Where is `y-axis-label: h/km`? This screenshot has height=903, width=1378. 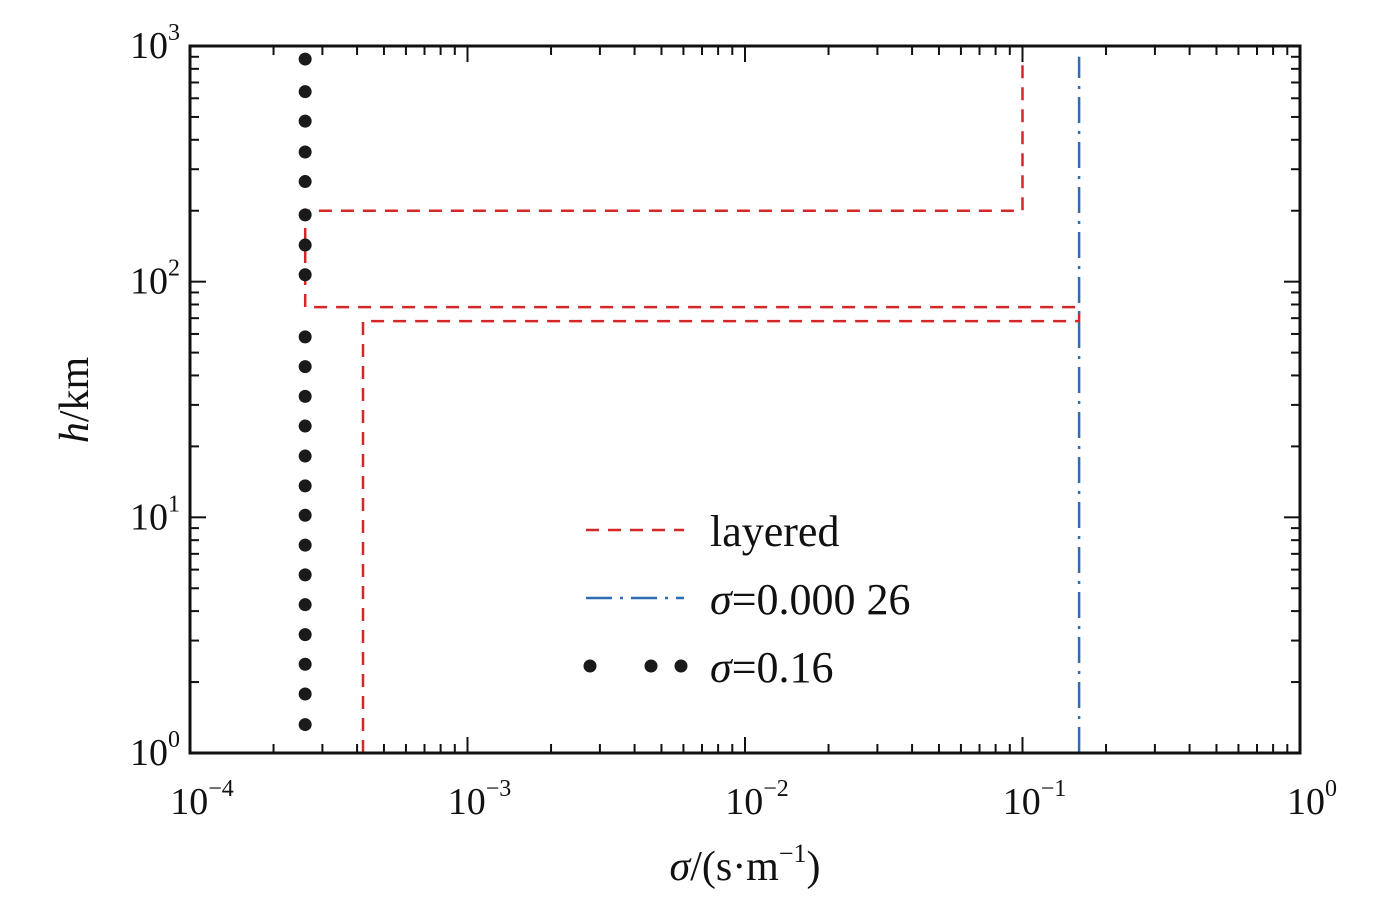
y-axis-label: h/km is located at coordinates (75, 400).